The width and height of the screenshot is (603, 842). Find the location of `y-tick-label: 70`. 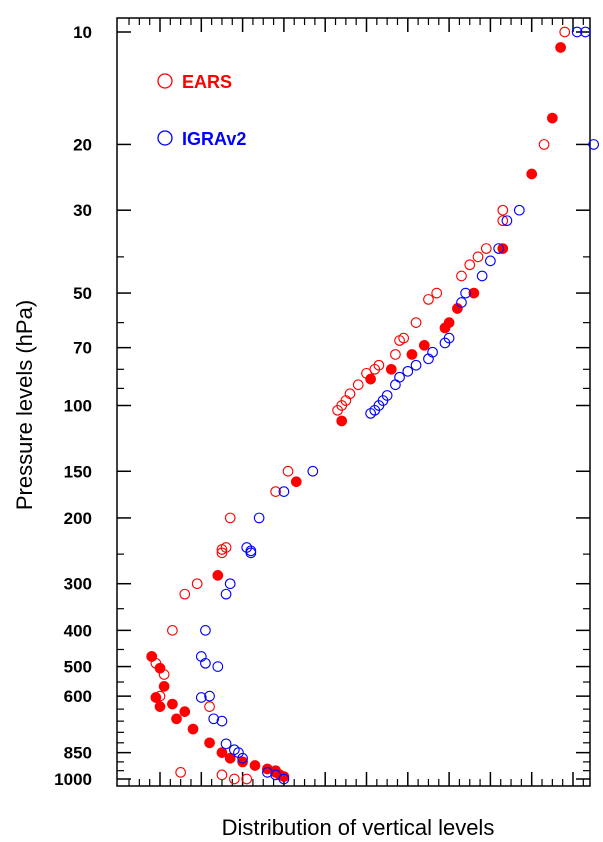

y-tick-label: 70 is located at coordinates (82, 348).